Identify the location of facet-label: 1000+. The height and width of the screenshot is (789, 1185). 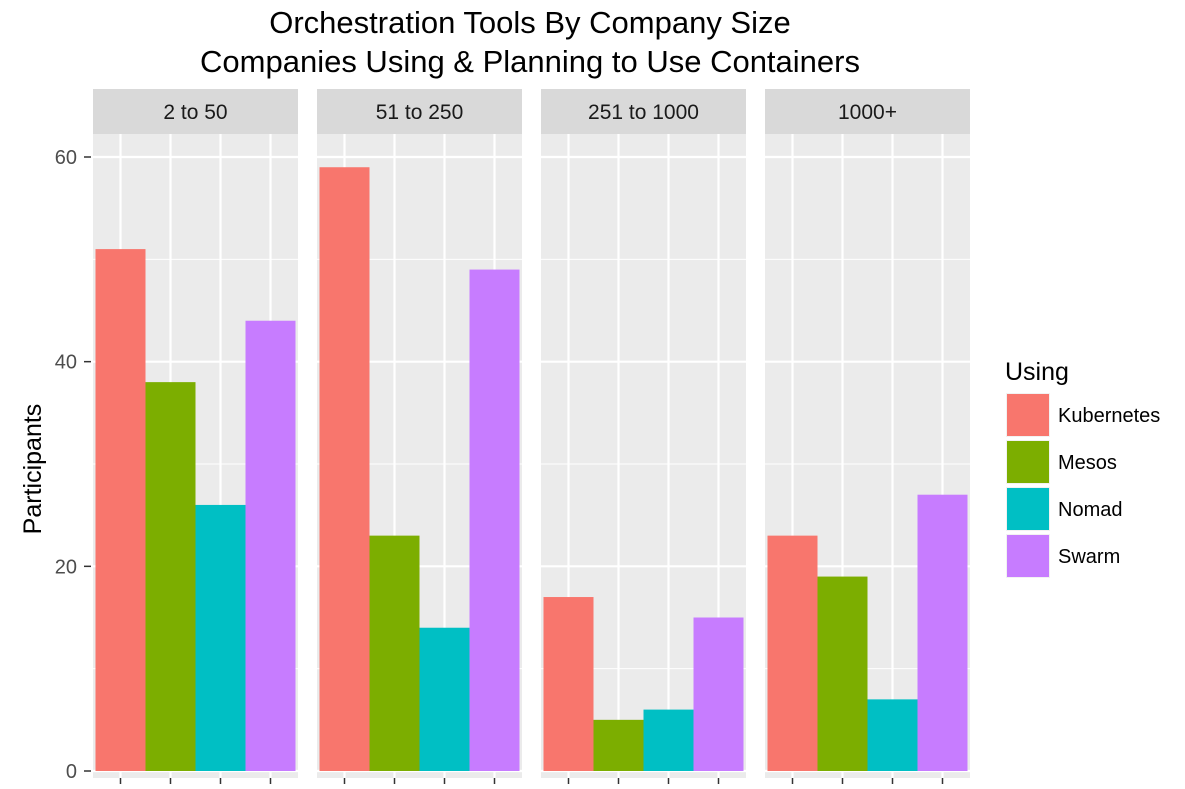
(867, 112).